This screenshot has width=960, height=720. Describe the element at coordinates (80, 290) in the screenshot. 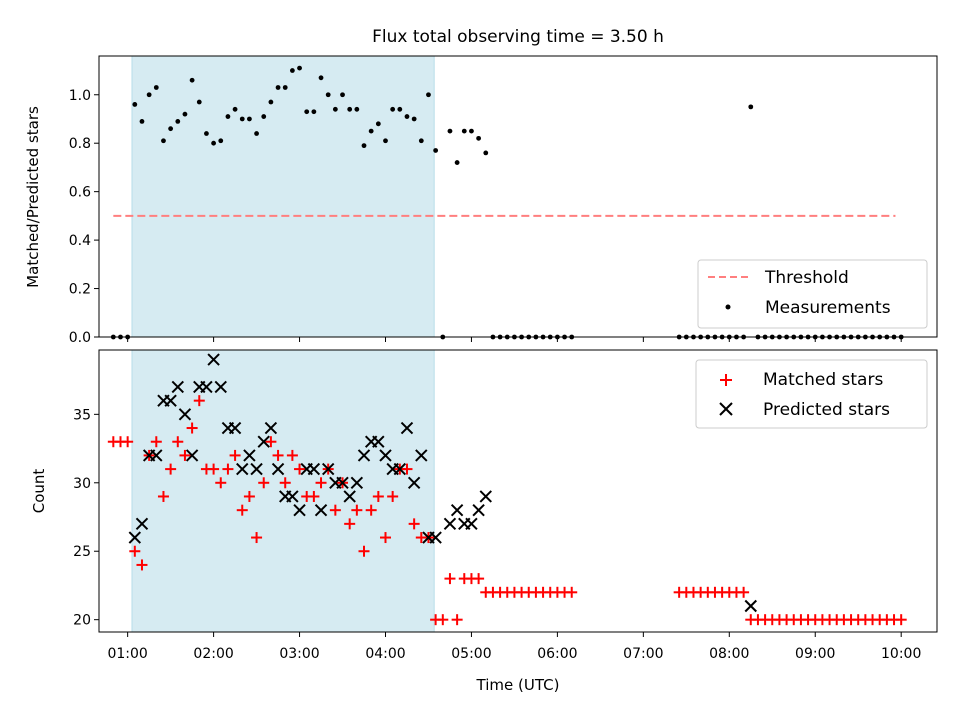

I see `y-tick-label: 0.2` at that location.